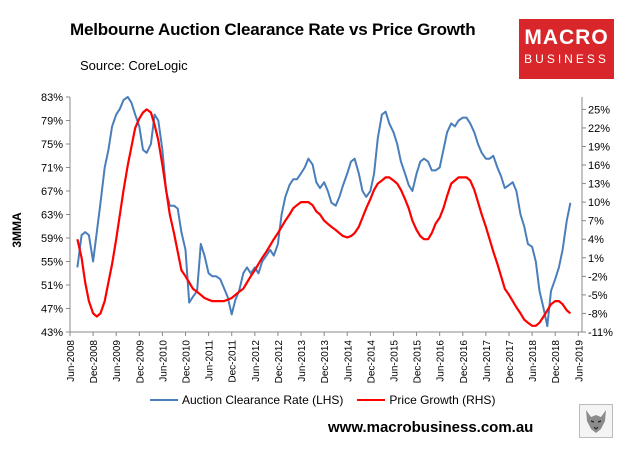 The image size is (634, 450). I want to click on right-axis-ticks: -11% -8% -5% -2% 1% 4% 7% 10% 13% 16% 19% 22% 25%, so click(597, 221).